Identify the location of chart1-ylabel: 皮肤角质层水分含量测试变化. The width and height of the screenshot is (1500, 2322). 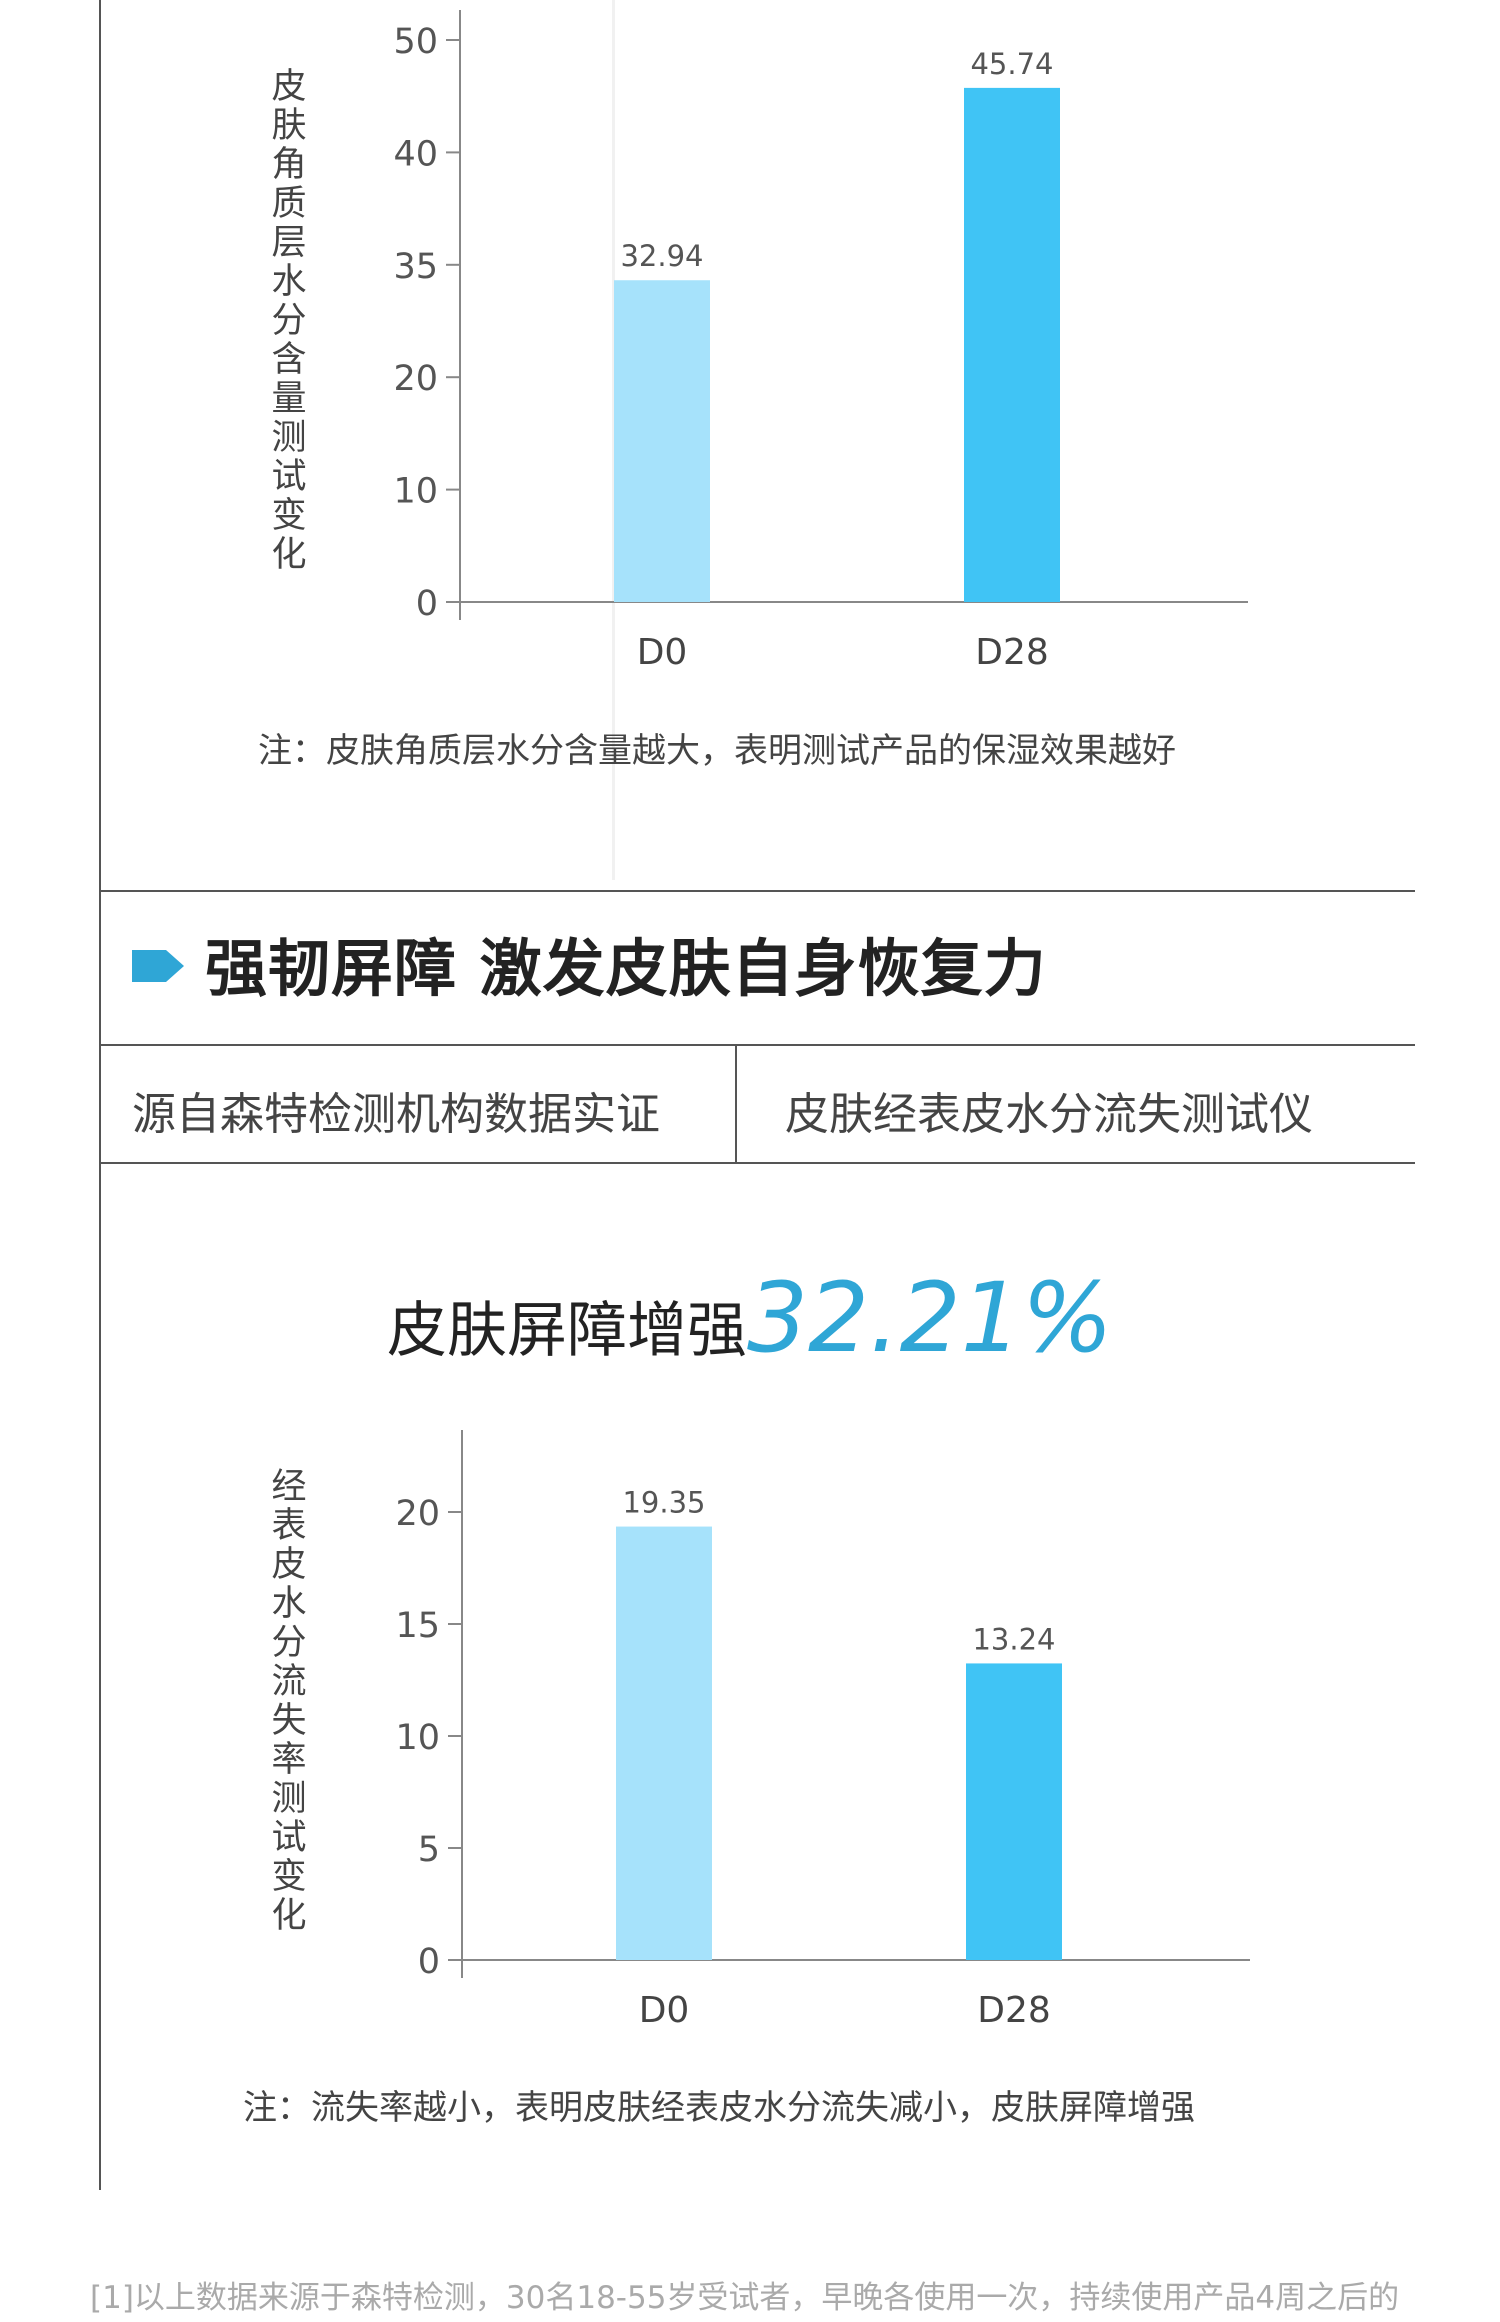
(289, 321).